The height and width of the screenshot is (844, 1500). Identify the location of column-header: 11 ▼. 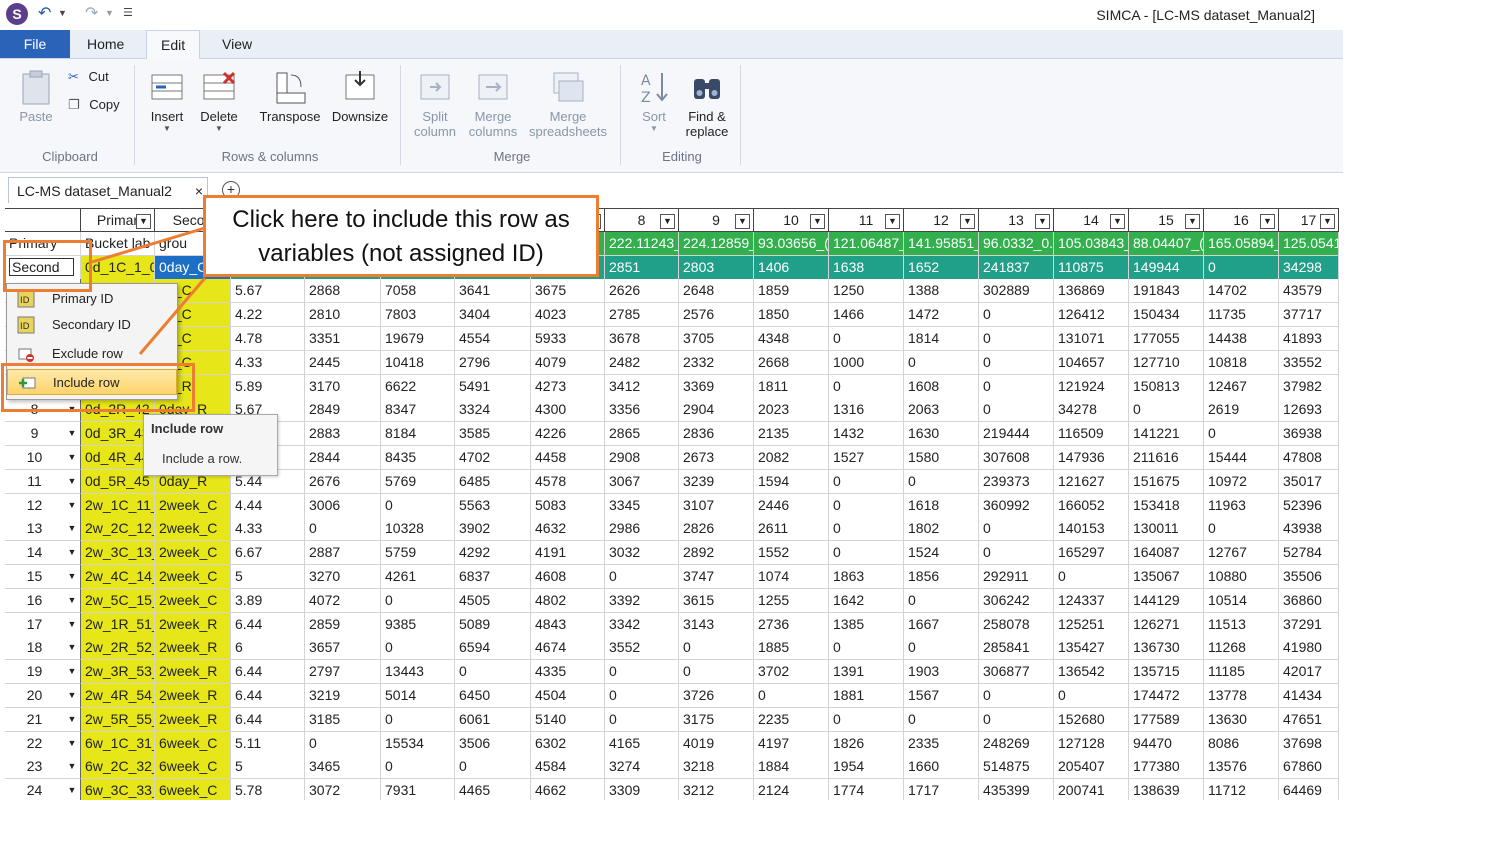
(866, 220).